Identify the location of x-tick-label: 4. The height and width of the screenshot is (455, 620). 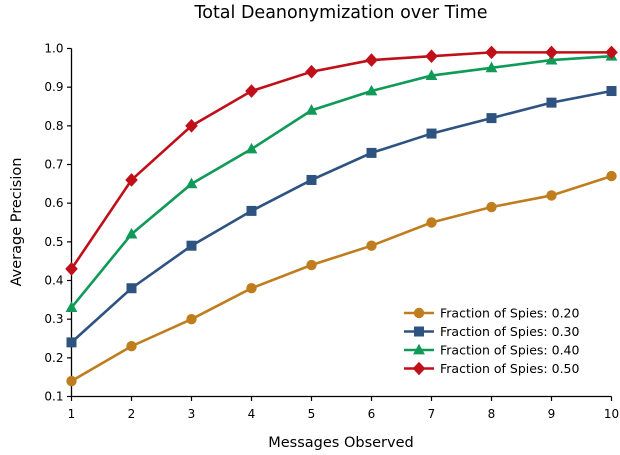
(252, 414).